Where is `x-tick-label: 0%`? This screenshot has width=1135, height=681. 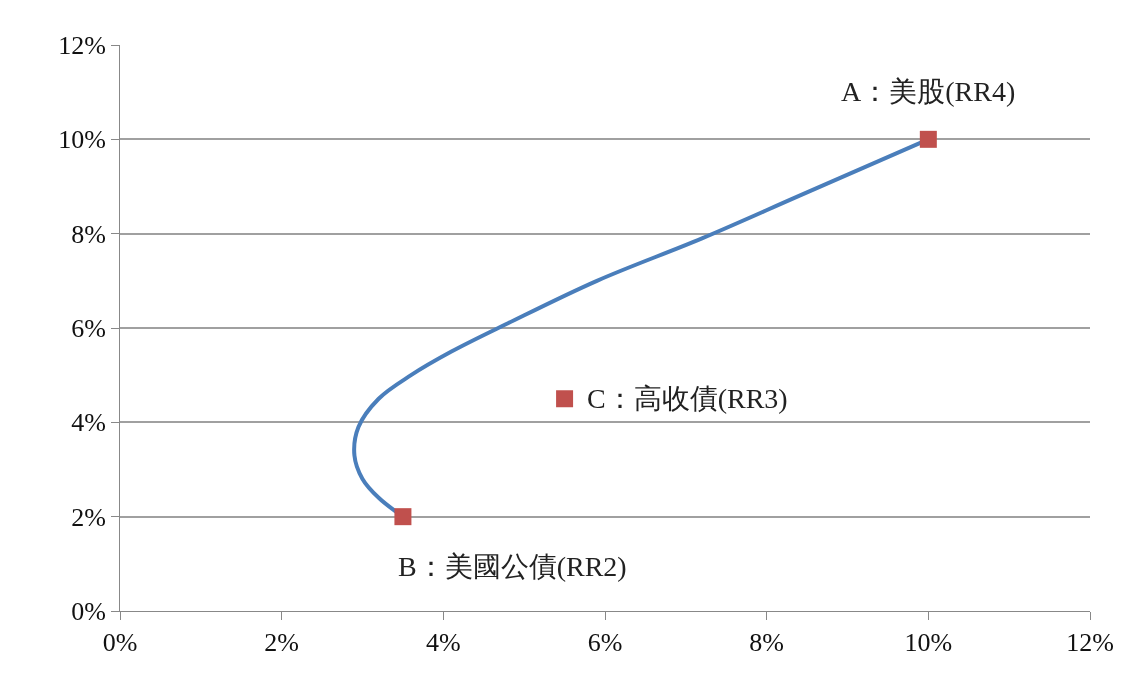 x-tick-label: 0% is located at coordinates (120, 643).